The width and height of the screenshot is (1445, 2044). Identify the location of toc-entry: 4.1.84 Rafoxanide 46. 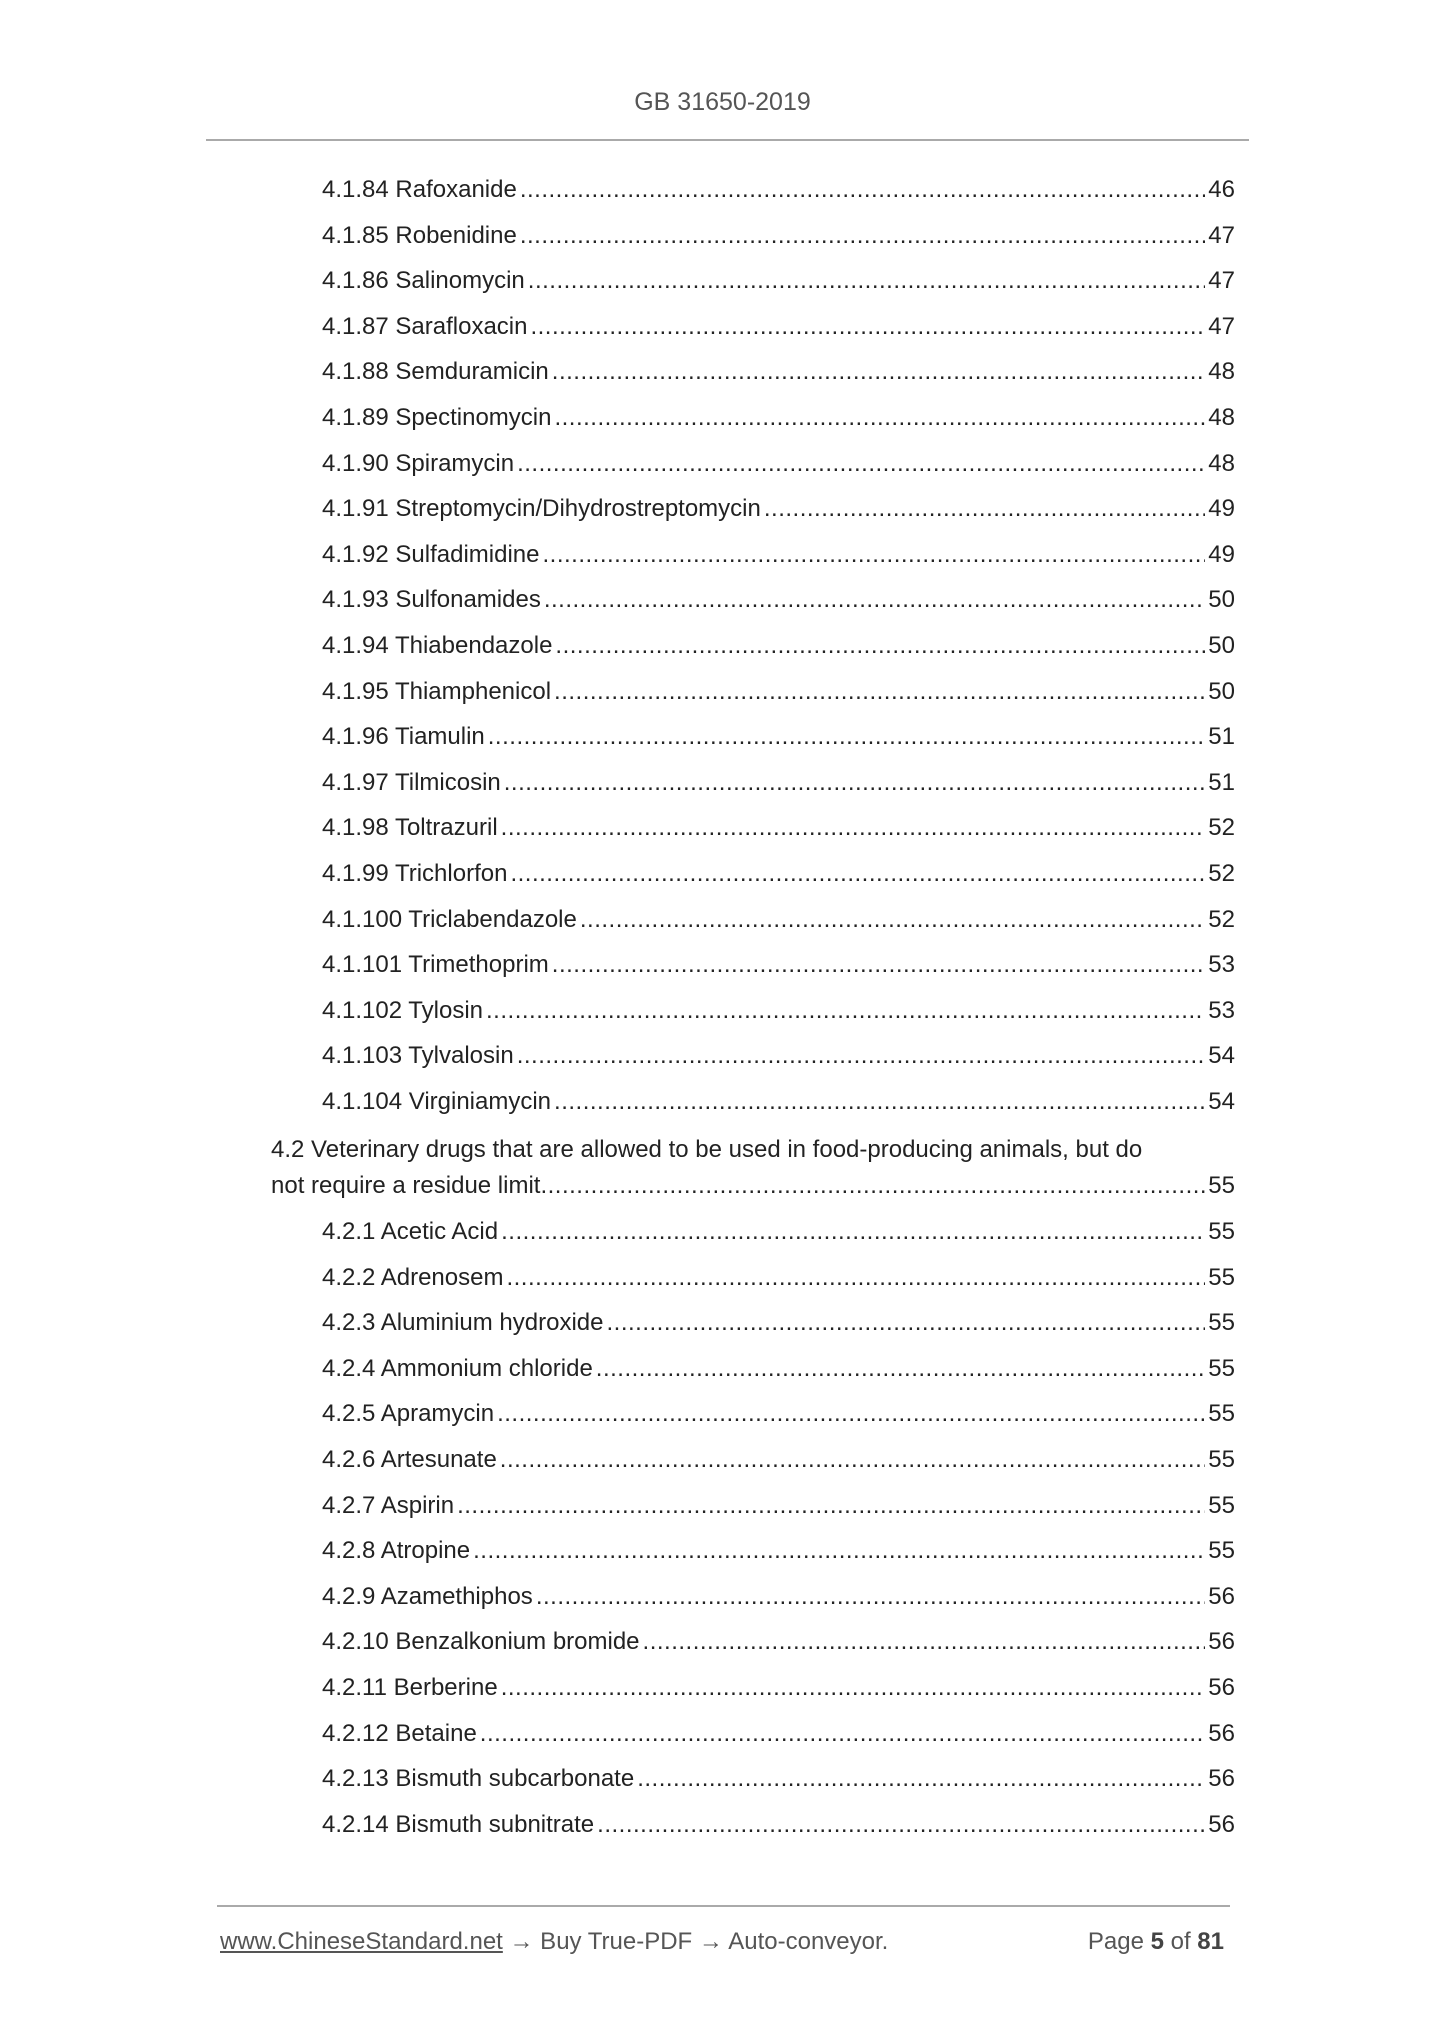
(778, 190).